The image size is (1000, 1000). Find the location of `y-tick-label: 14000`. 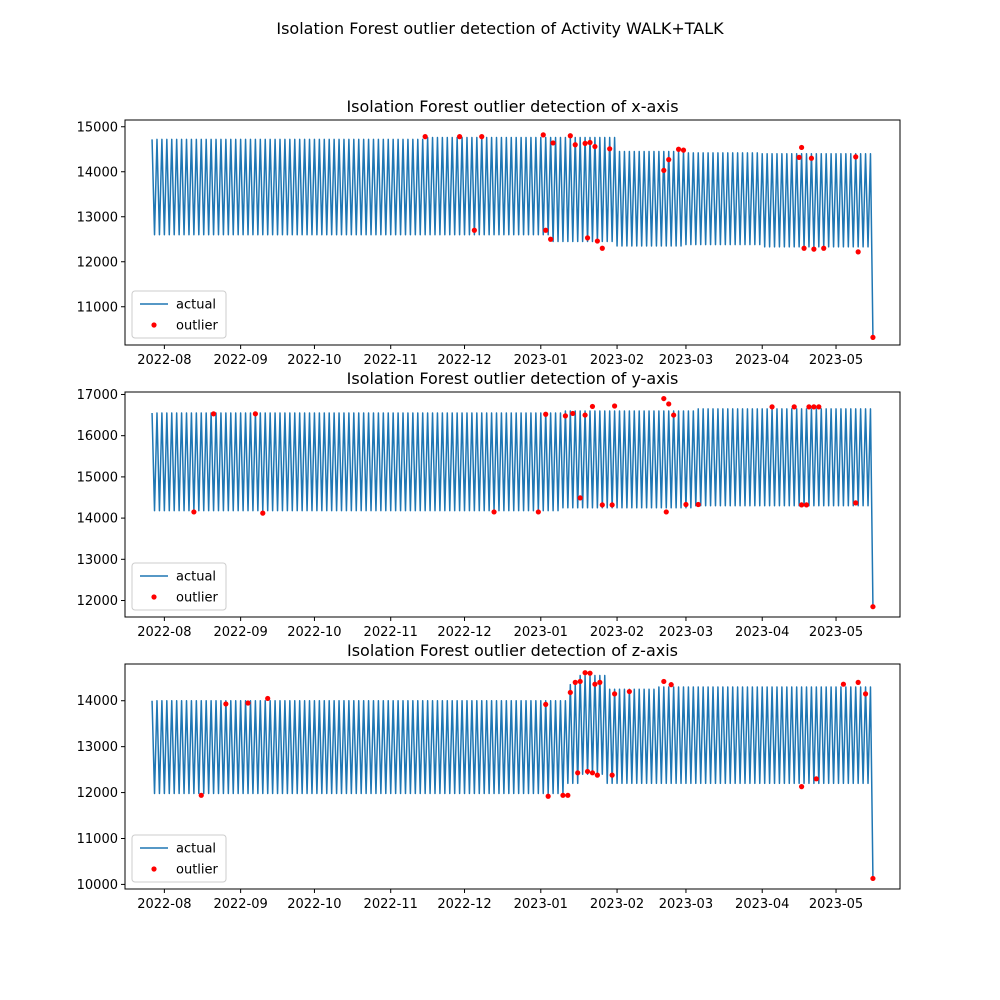

y-tick-label: 14000 is located at coordinates (97, 172).